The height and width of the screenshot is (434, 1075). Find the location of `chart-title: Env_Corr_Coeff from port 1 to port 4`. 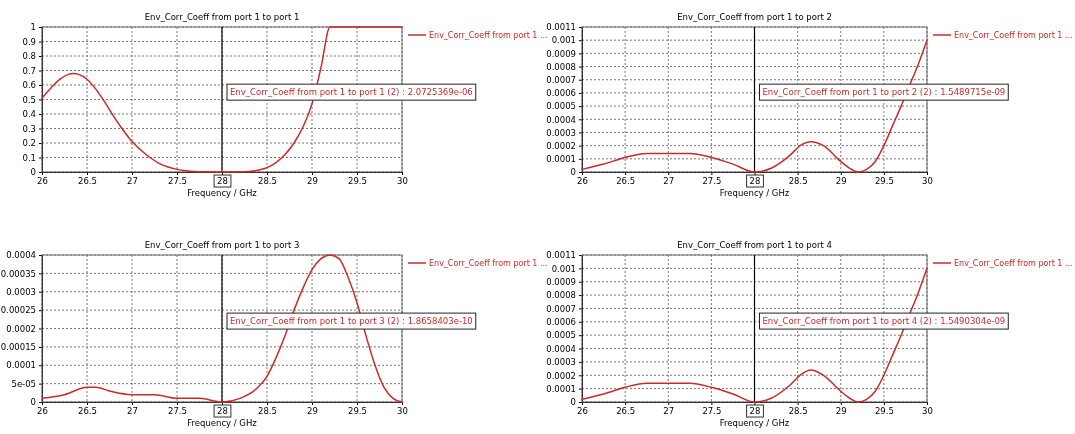

chart-title: Env_Corr_Coeff from port 1 to port 4 is located at coordinates (754, 245).